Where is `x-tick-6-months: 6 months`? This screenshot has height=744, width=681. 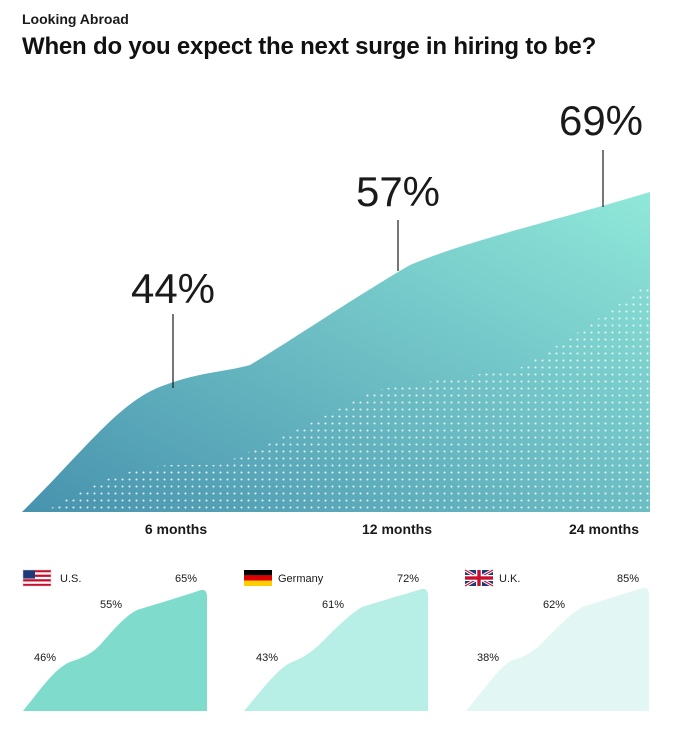
x-tick-6-months: 6 months is located at coordinates (176, 529).